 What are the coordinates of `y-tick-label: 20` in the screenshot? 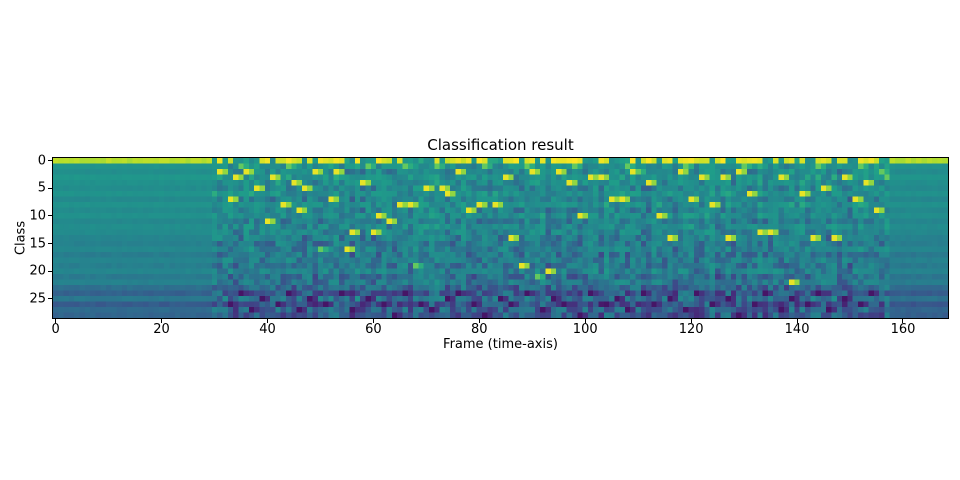 It's located at (37, 271).